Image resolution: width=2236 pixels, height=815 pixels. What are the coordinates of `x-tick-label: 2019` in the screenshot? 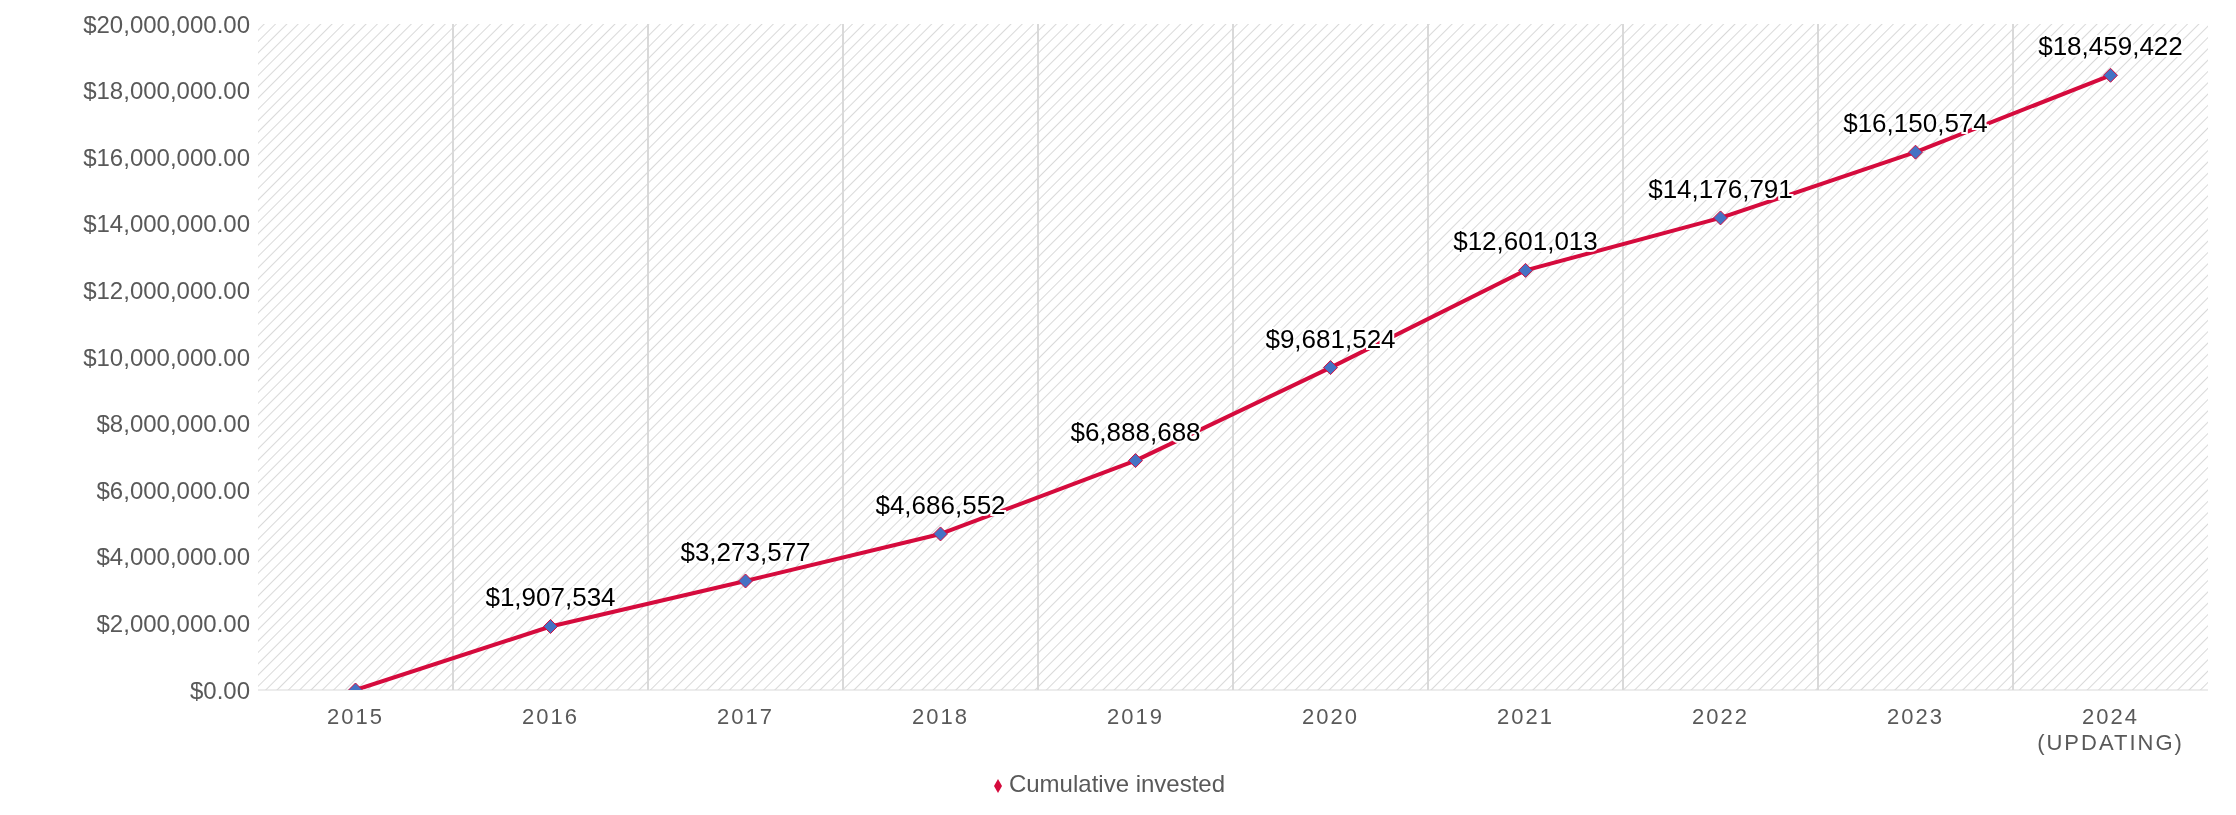 It's located at (1135, 716).